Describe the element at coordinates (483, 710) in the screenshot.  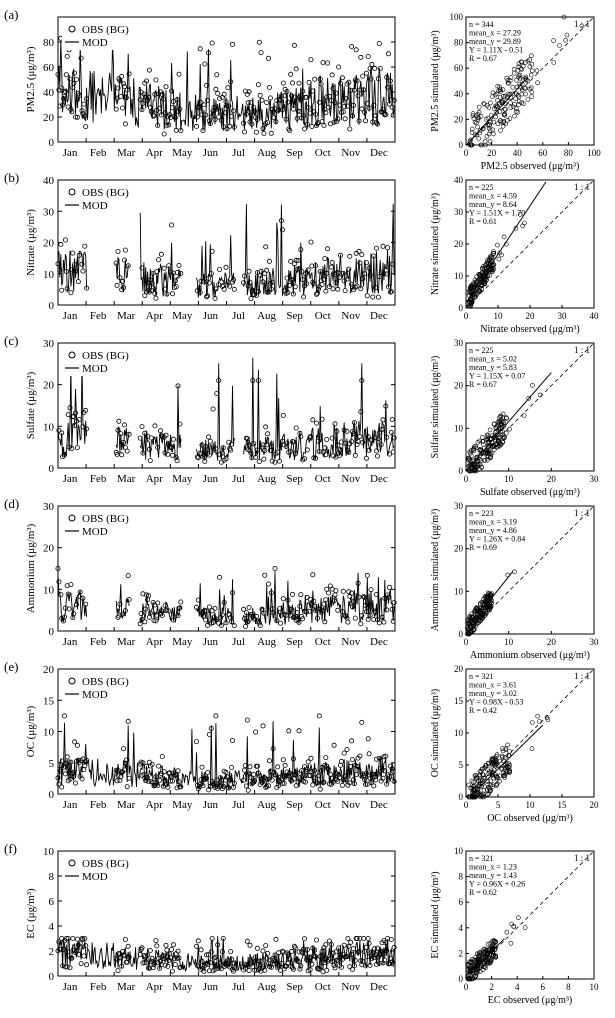
I see `scatter-stat: R = 0.42` at that location.